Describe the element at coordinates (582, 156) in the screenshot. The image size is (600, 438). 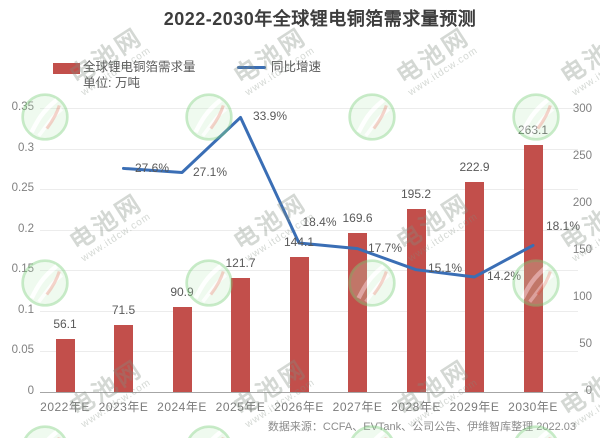
I see `right-axis-tick: 250` at that location.